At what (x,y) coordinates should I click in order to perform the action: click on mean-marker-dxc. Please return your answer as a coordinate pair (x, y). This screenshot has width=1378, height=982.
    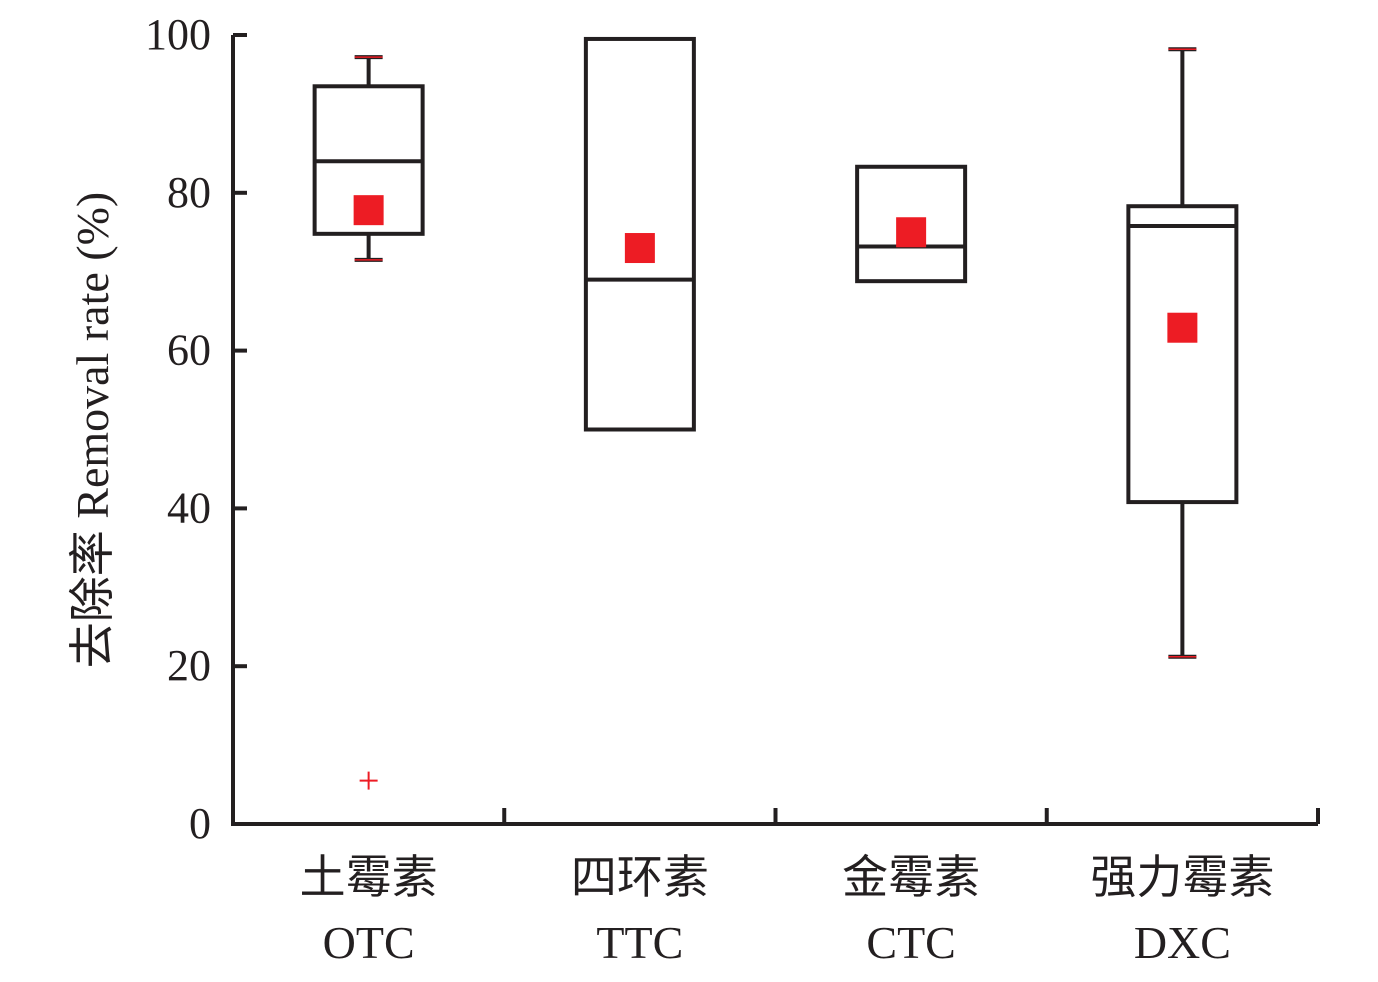
    Looking at the image, I should click on (1182, 327).